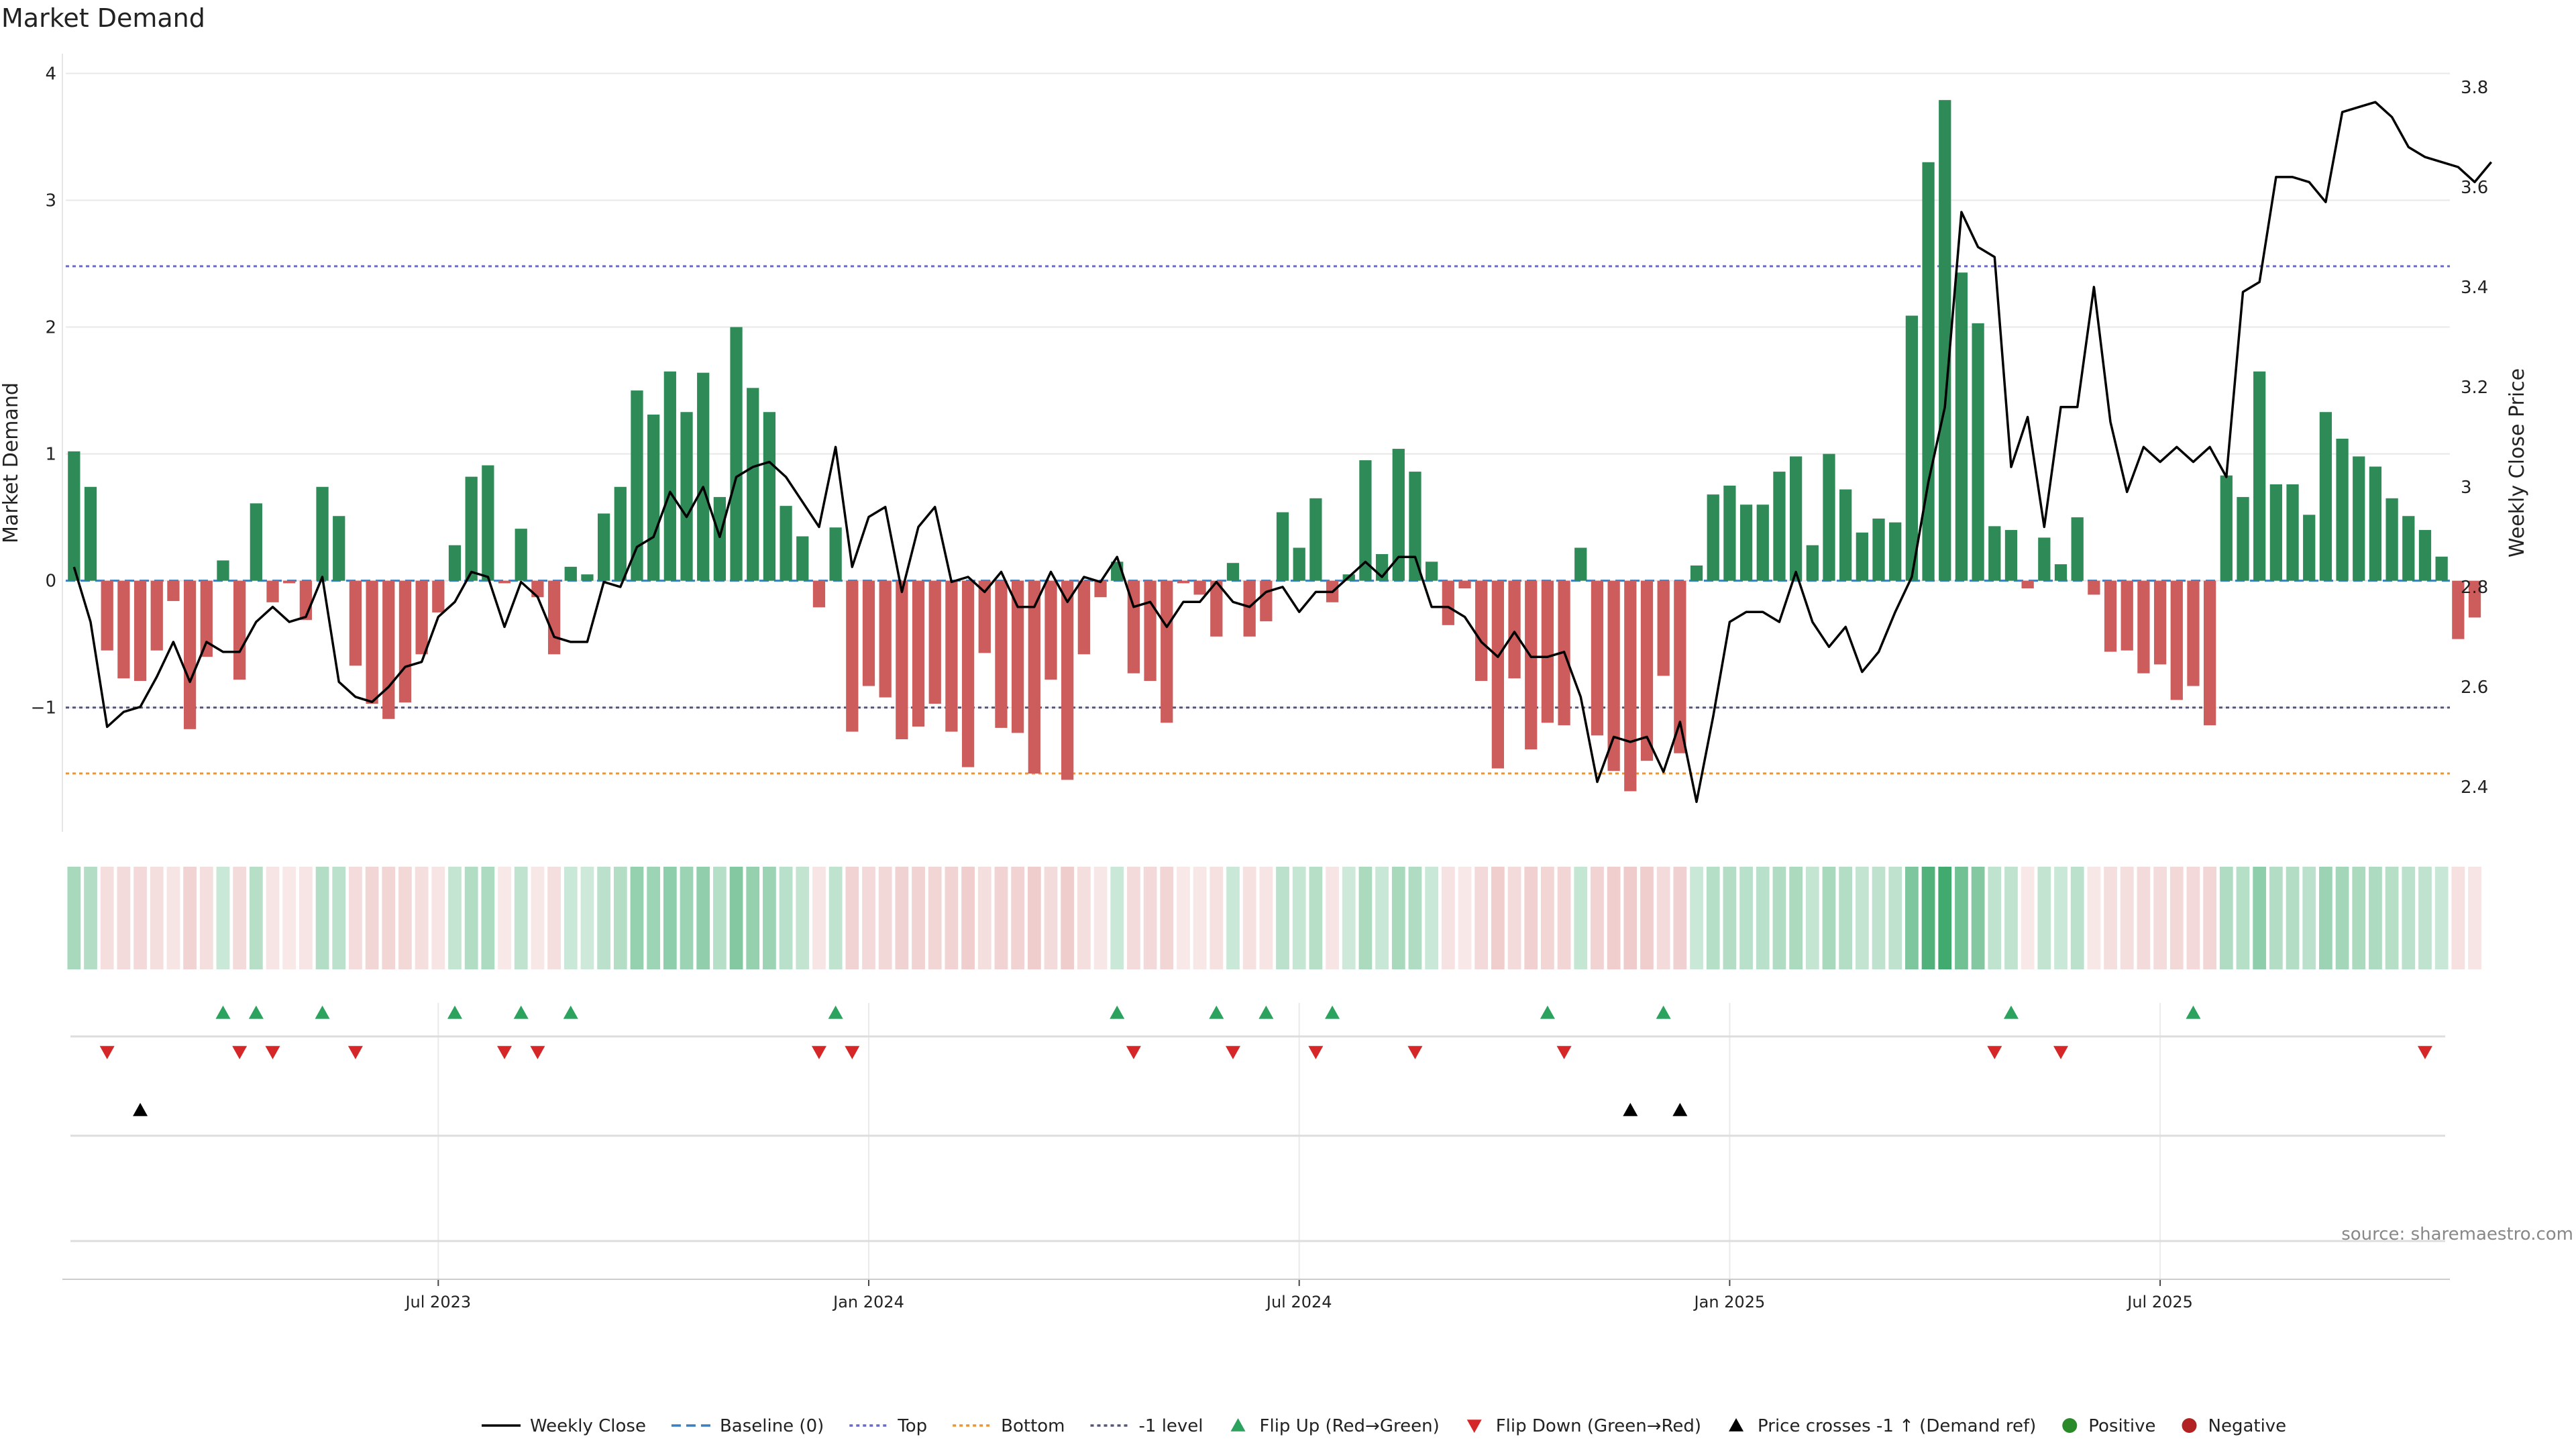 The width and height of the screenshot is (2576, 1449). Describe the element at coordinates (772, 1426) in the screenshot. I see `legend-label: Baseline (0)` at that location.